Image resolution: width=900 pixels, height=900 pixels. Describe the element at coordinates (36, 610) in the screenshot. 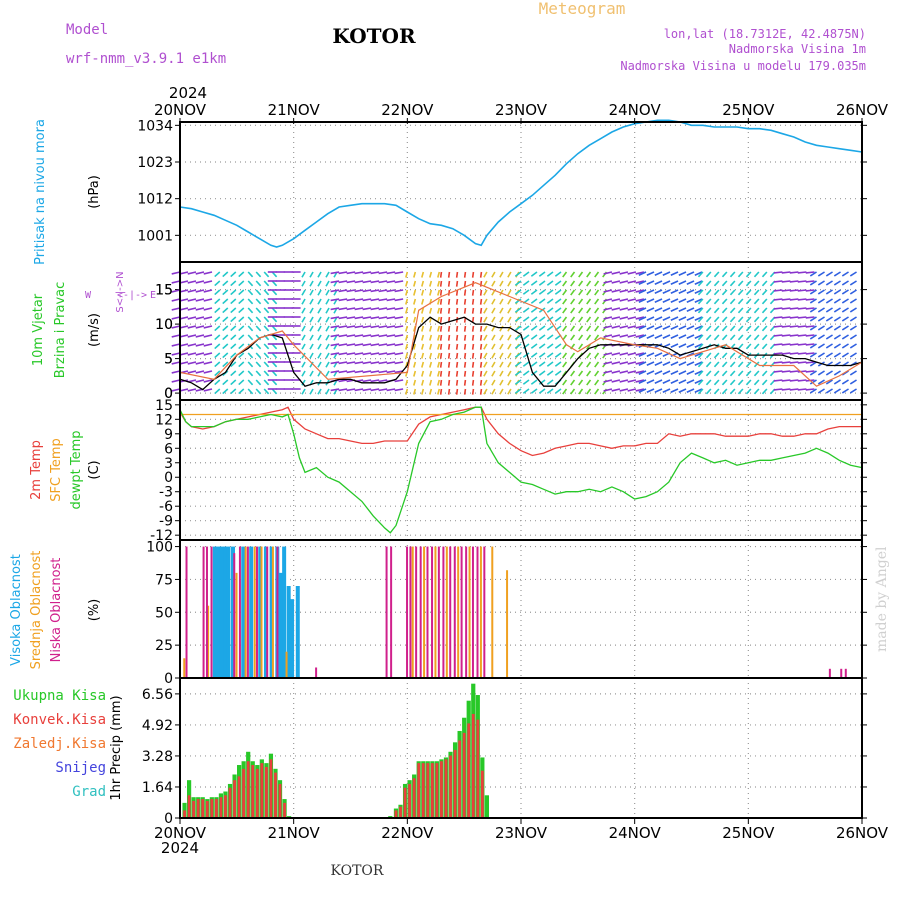

I see `cloud-ylabel-mid: Srednja Oblacnost` at that location.